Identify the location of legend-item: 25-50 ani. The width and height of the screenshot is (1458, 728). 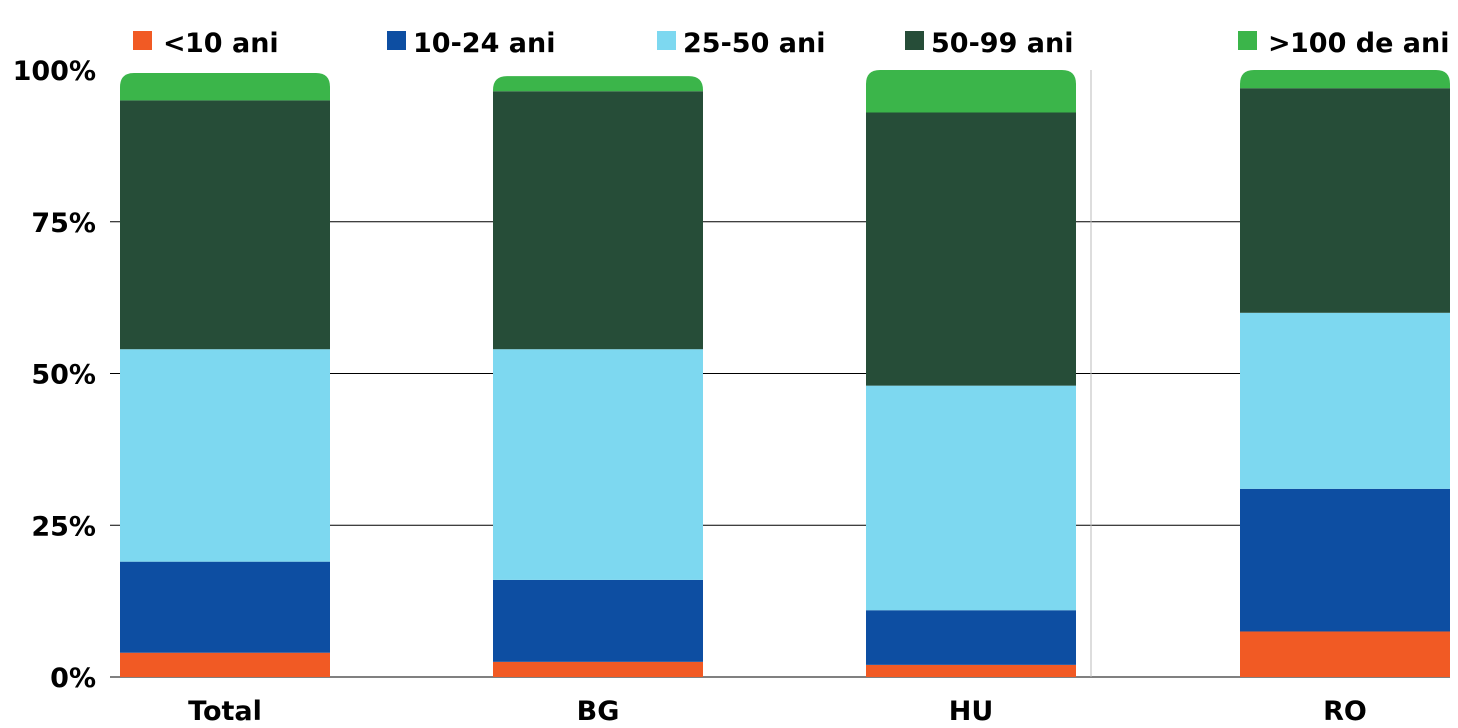
(741, 43).